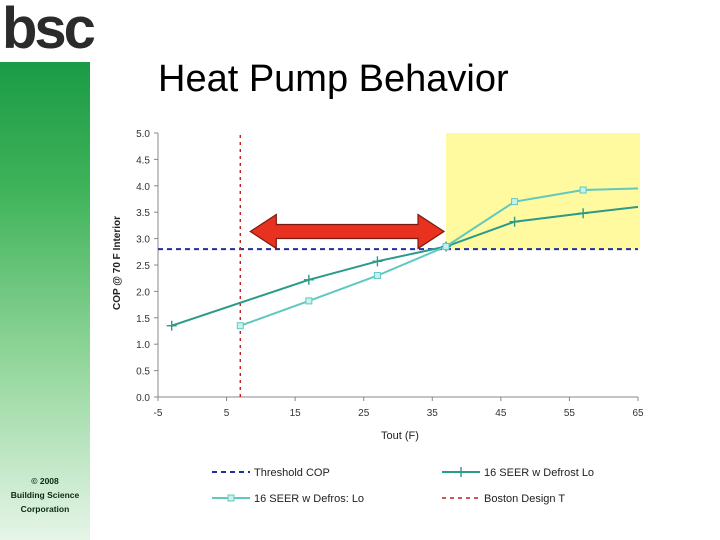 The height and width of the screenshot is (540, 720). I want to click on y-tick-label: 3.0, so click(143, 240).